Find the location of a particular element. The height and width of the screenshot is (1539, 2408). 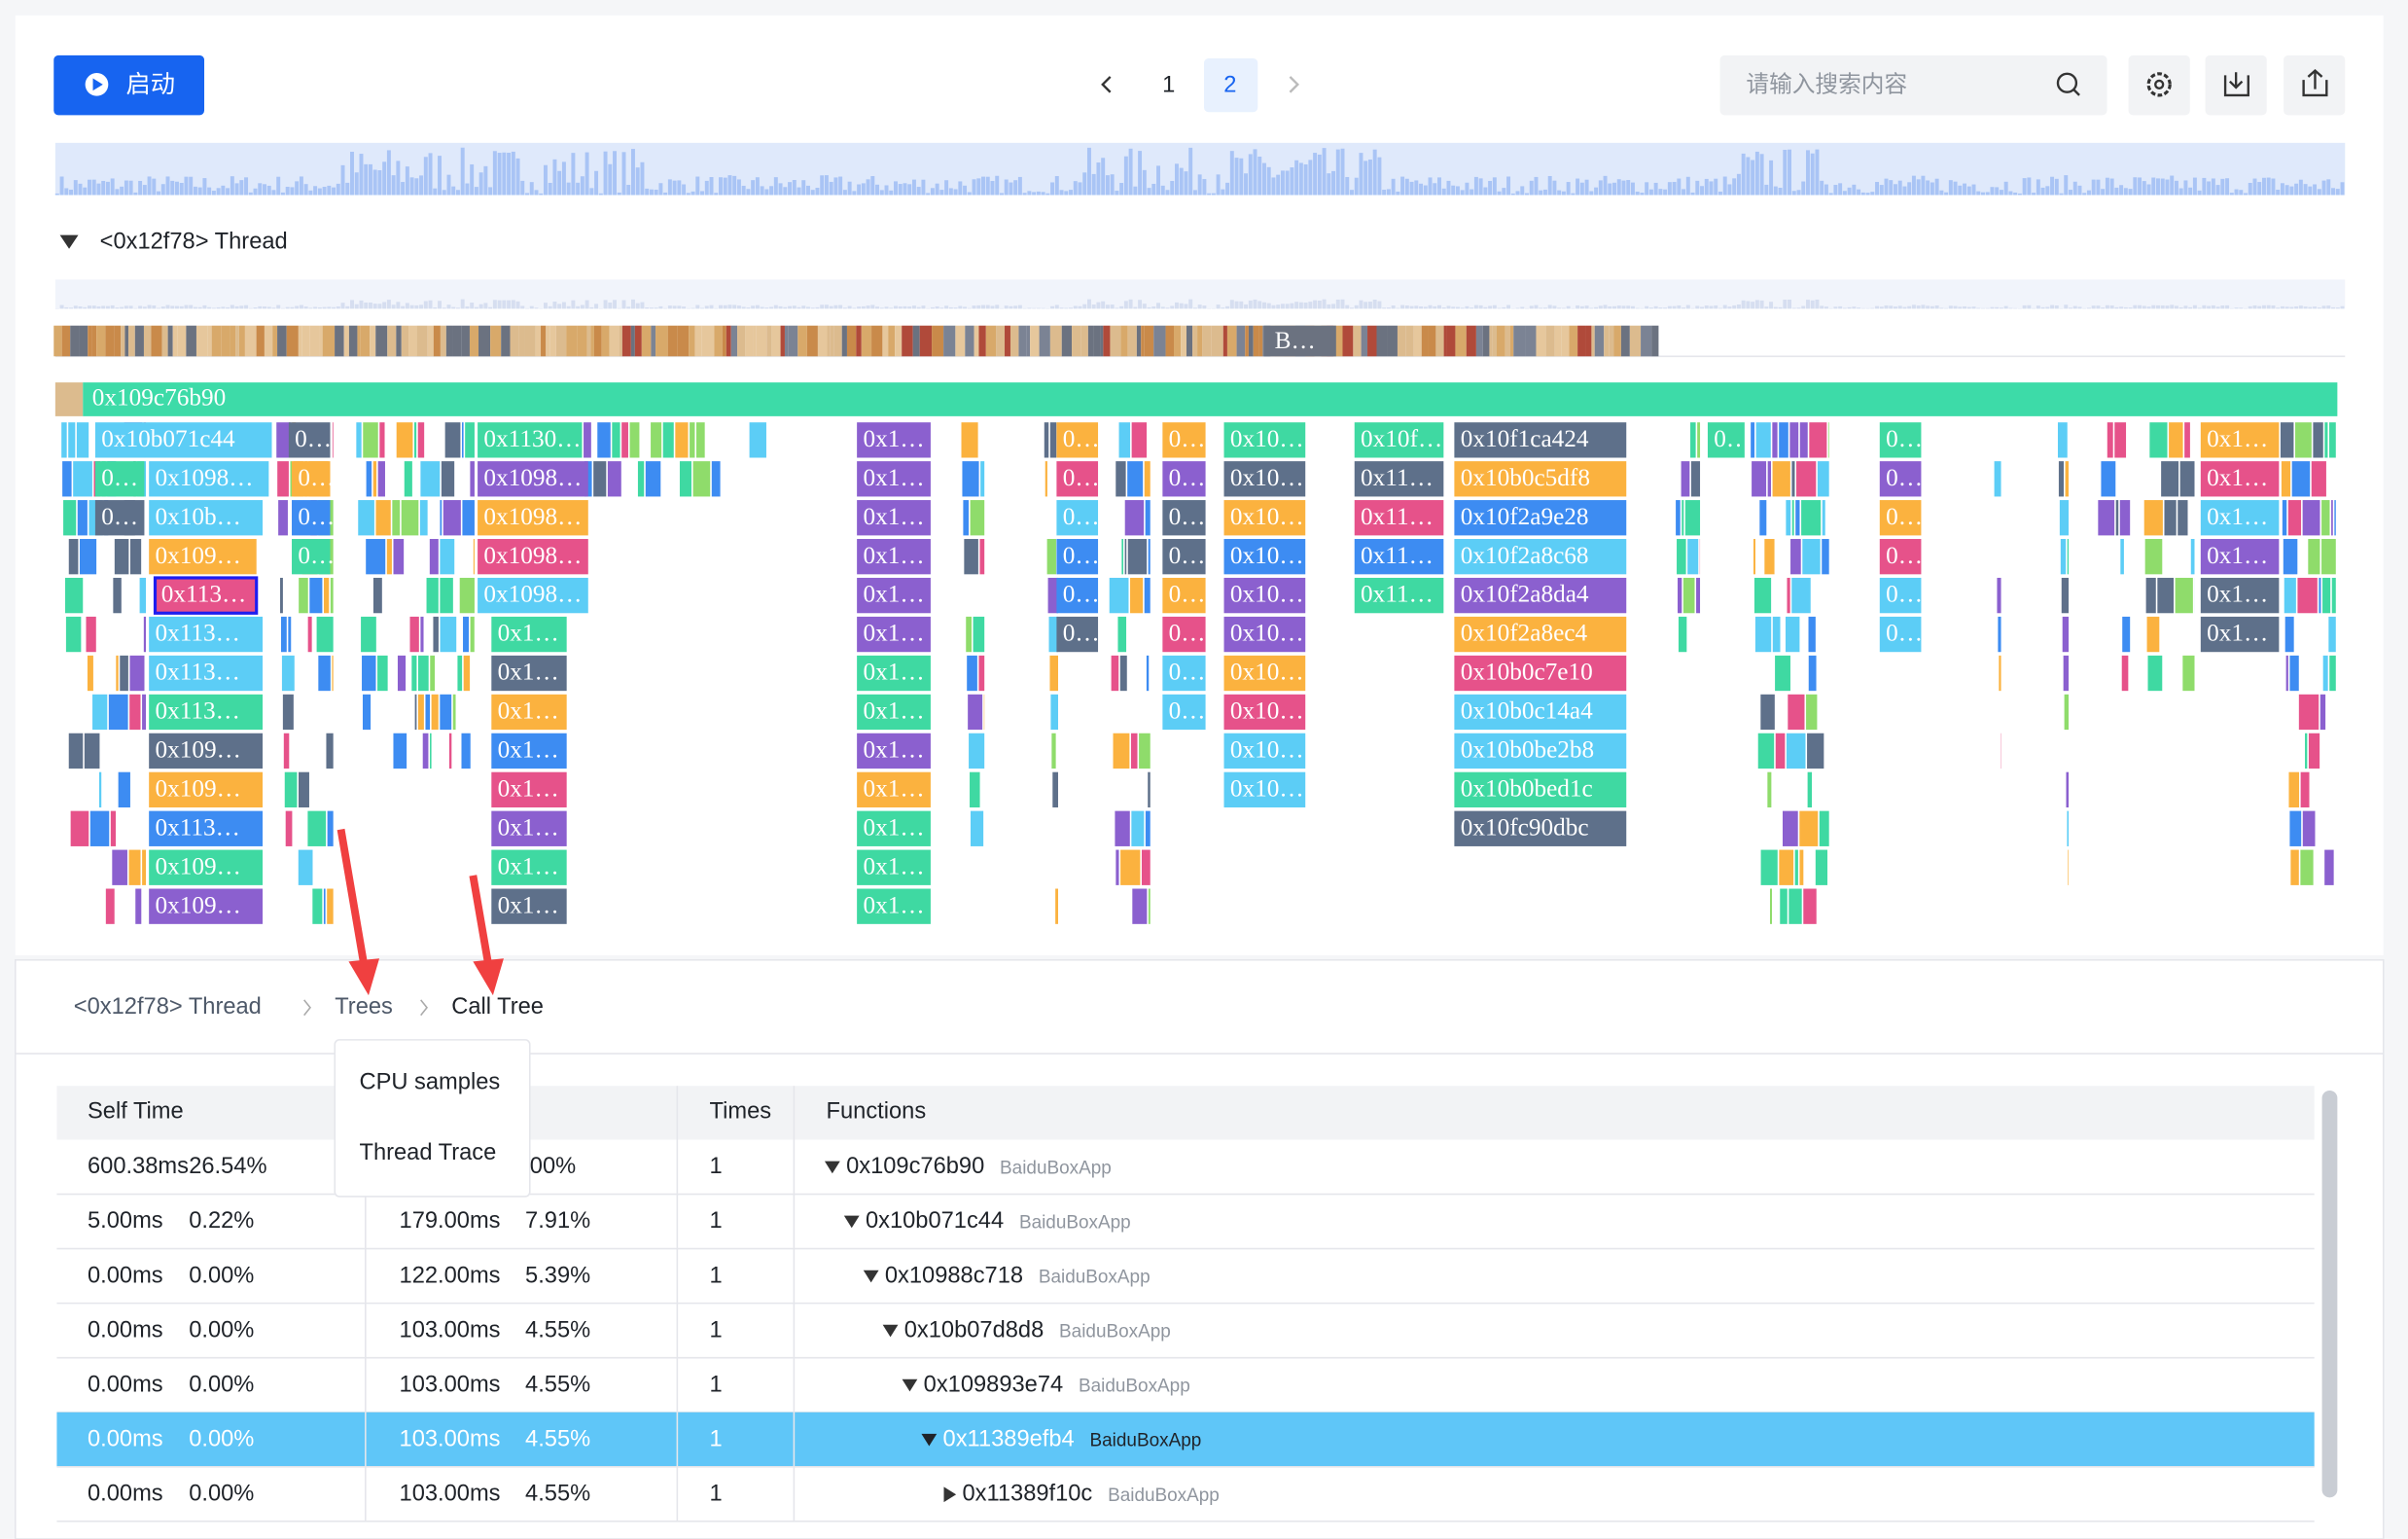

scrollbar is located at coordinates (2329, 1294).